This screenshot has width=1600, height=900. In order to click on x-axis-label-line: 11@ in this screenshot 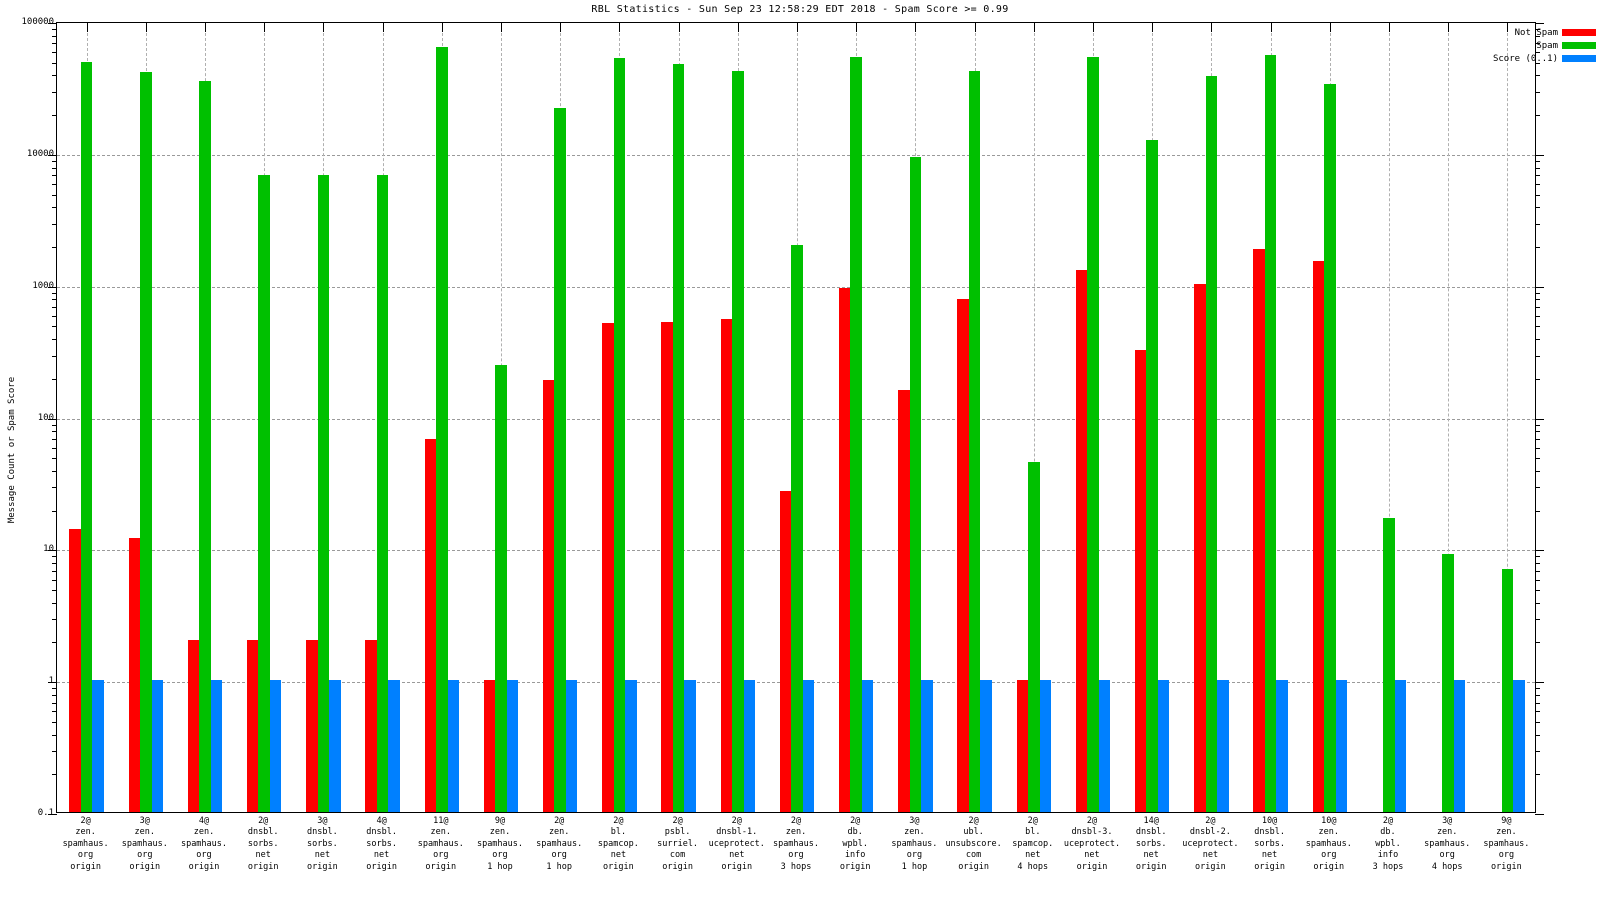, I will do `click(441, 821)`.